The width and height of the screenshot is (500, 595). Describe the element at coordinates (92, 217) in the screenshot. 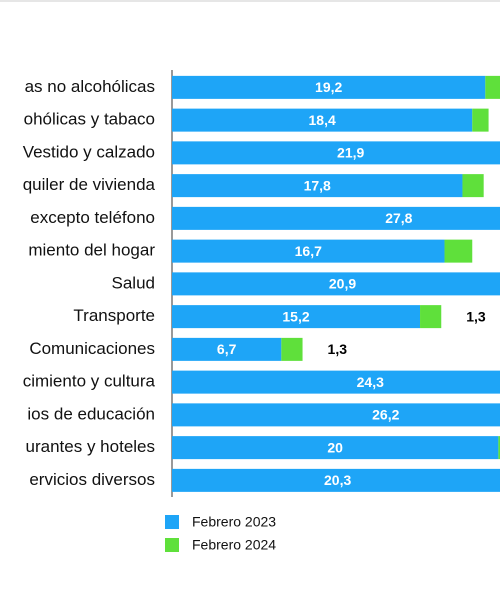

I see `category-label: excepto teléfono` at that location.